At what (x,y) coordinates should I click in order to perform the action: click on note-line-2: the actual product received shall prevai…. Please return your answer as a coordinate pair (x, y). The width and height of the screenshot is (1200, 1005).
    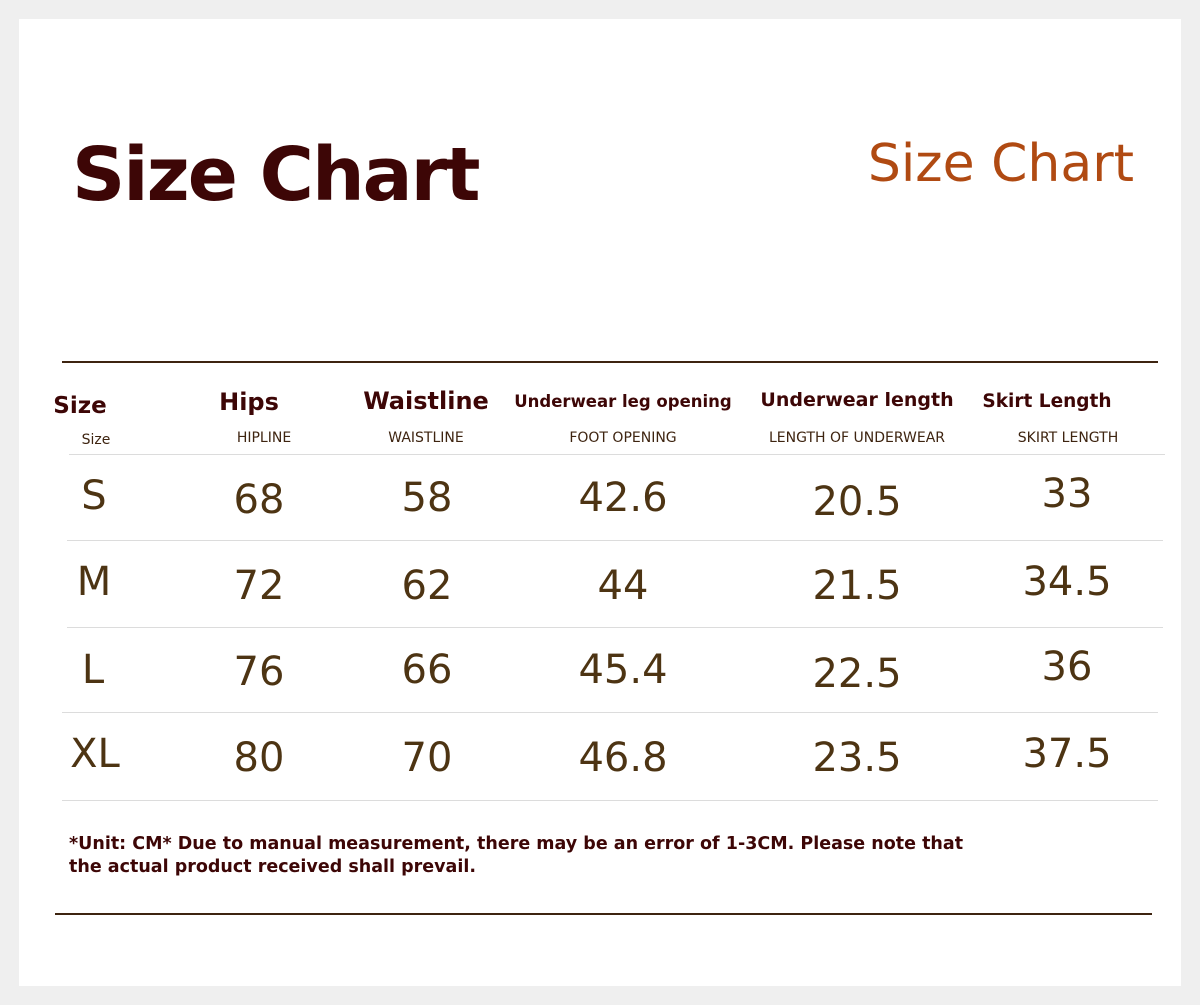
    Looking at the image, I should click on (272, 867).